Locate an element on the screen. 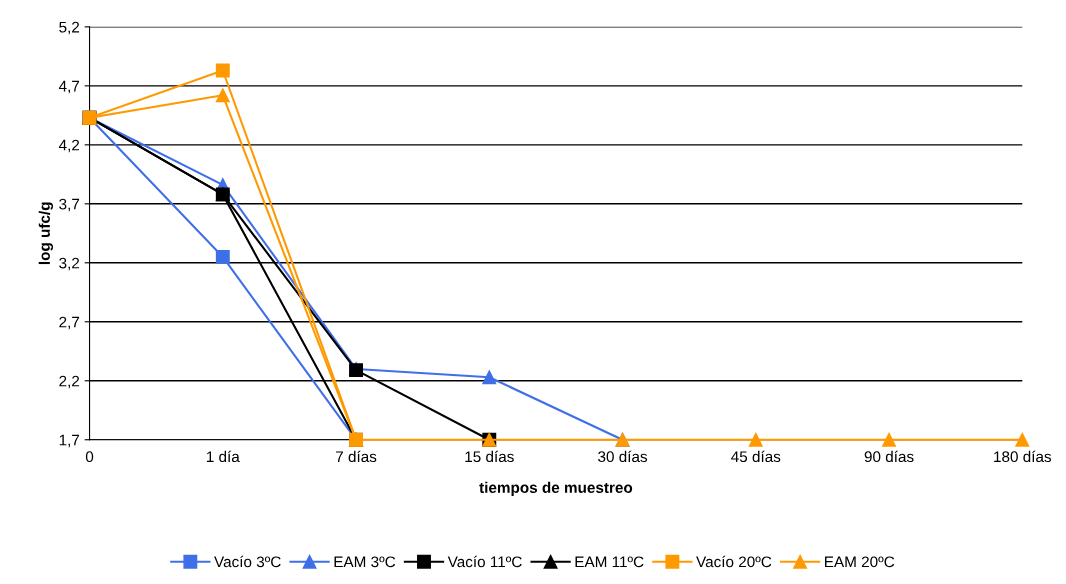 This screenshot has height=584, width=1066. legend-label: EAM 3ºC is located at coordinates (365, 562).